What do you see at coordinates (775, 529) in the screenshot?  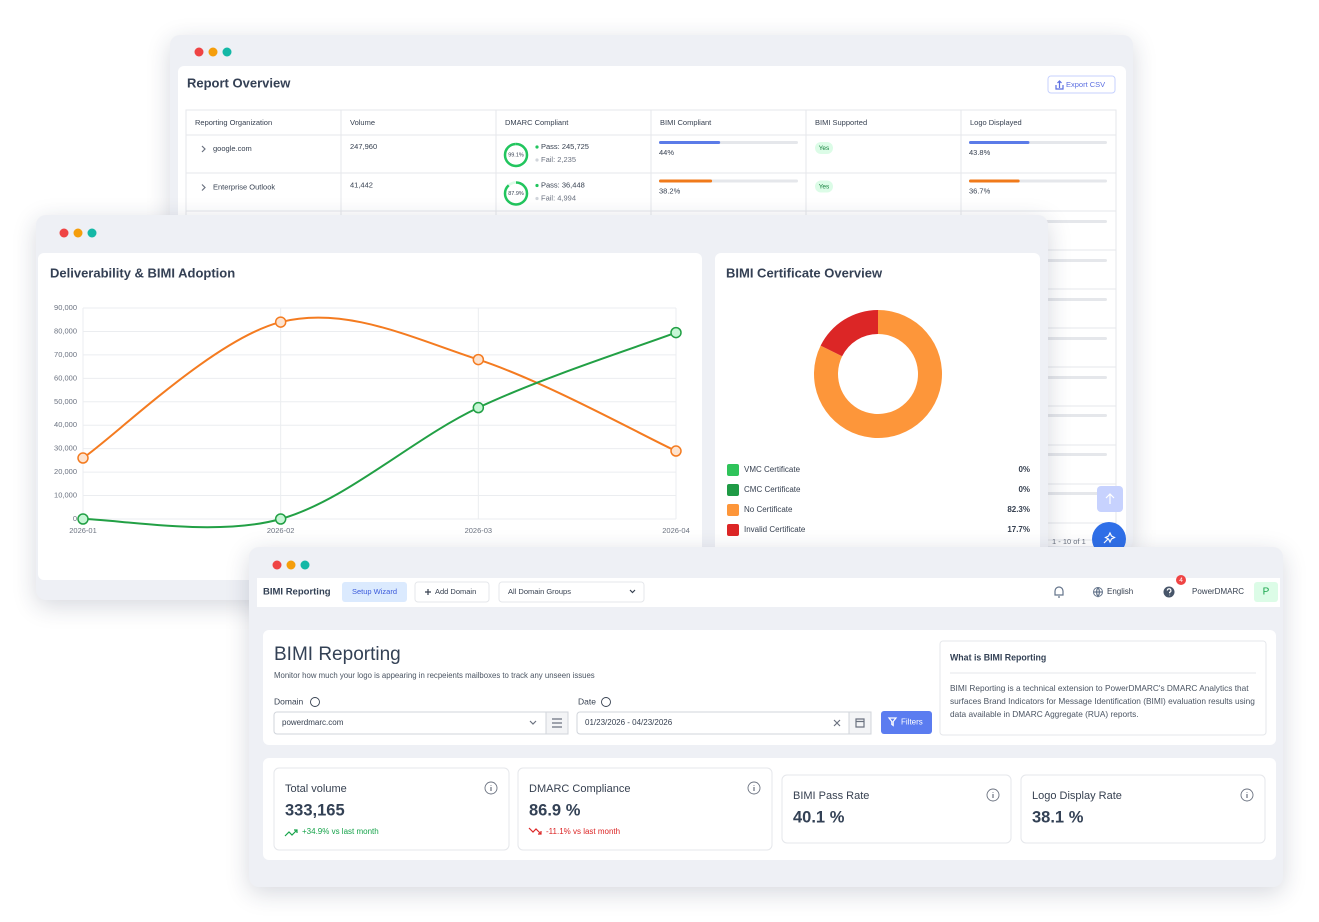 I see `legend-label: Invalid Certificate` at bounding box center [775, 529].